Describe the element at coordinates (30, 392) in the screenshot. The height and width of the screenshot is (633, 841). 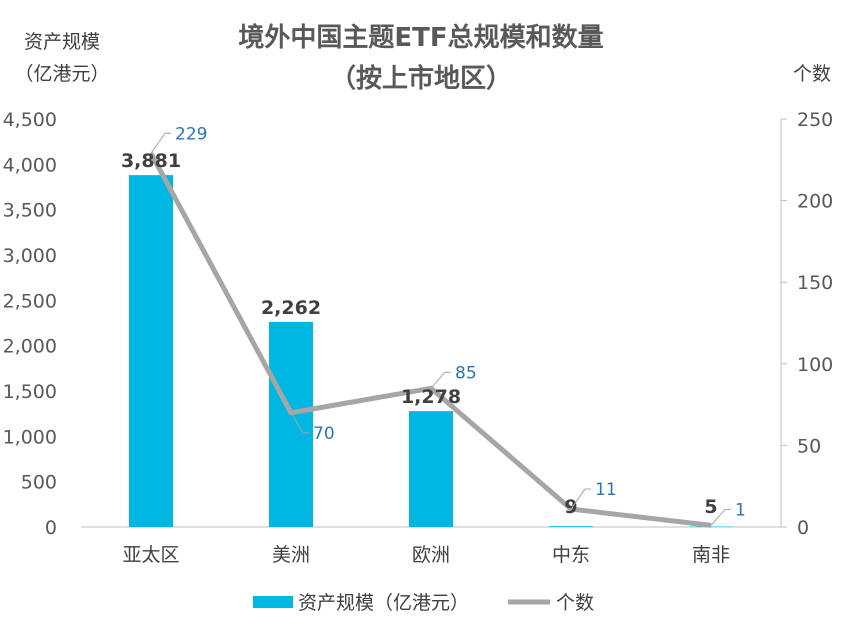
I see `left-tick-label: 1,500` at that location.